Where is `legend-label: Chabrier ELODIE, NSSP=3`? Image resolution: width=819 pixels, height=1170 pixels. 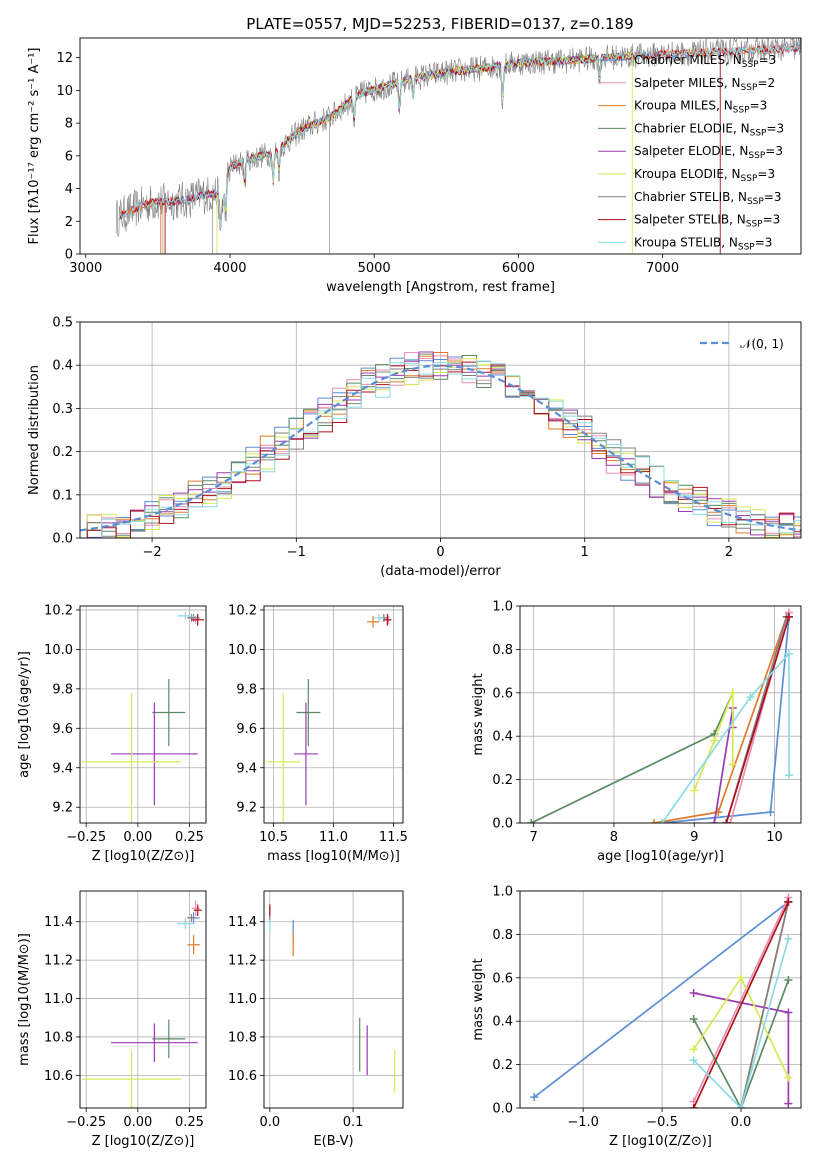 legend-label: Chabrier ELODIE, NSSP=3 is located at coordinates (709, 129).